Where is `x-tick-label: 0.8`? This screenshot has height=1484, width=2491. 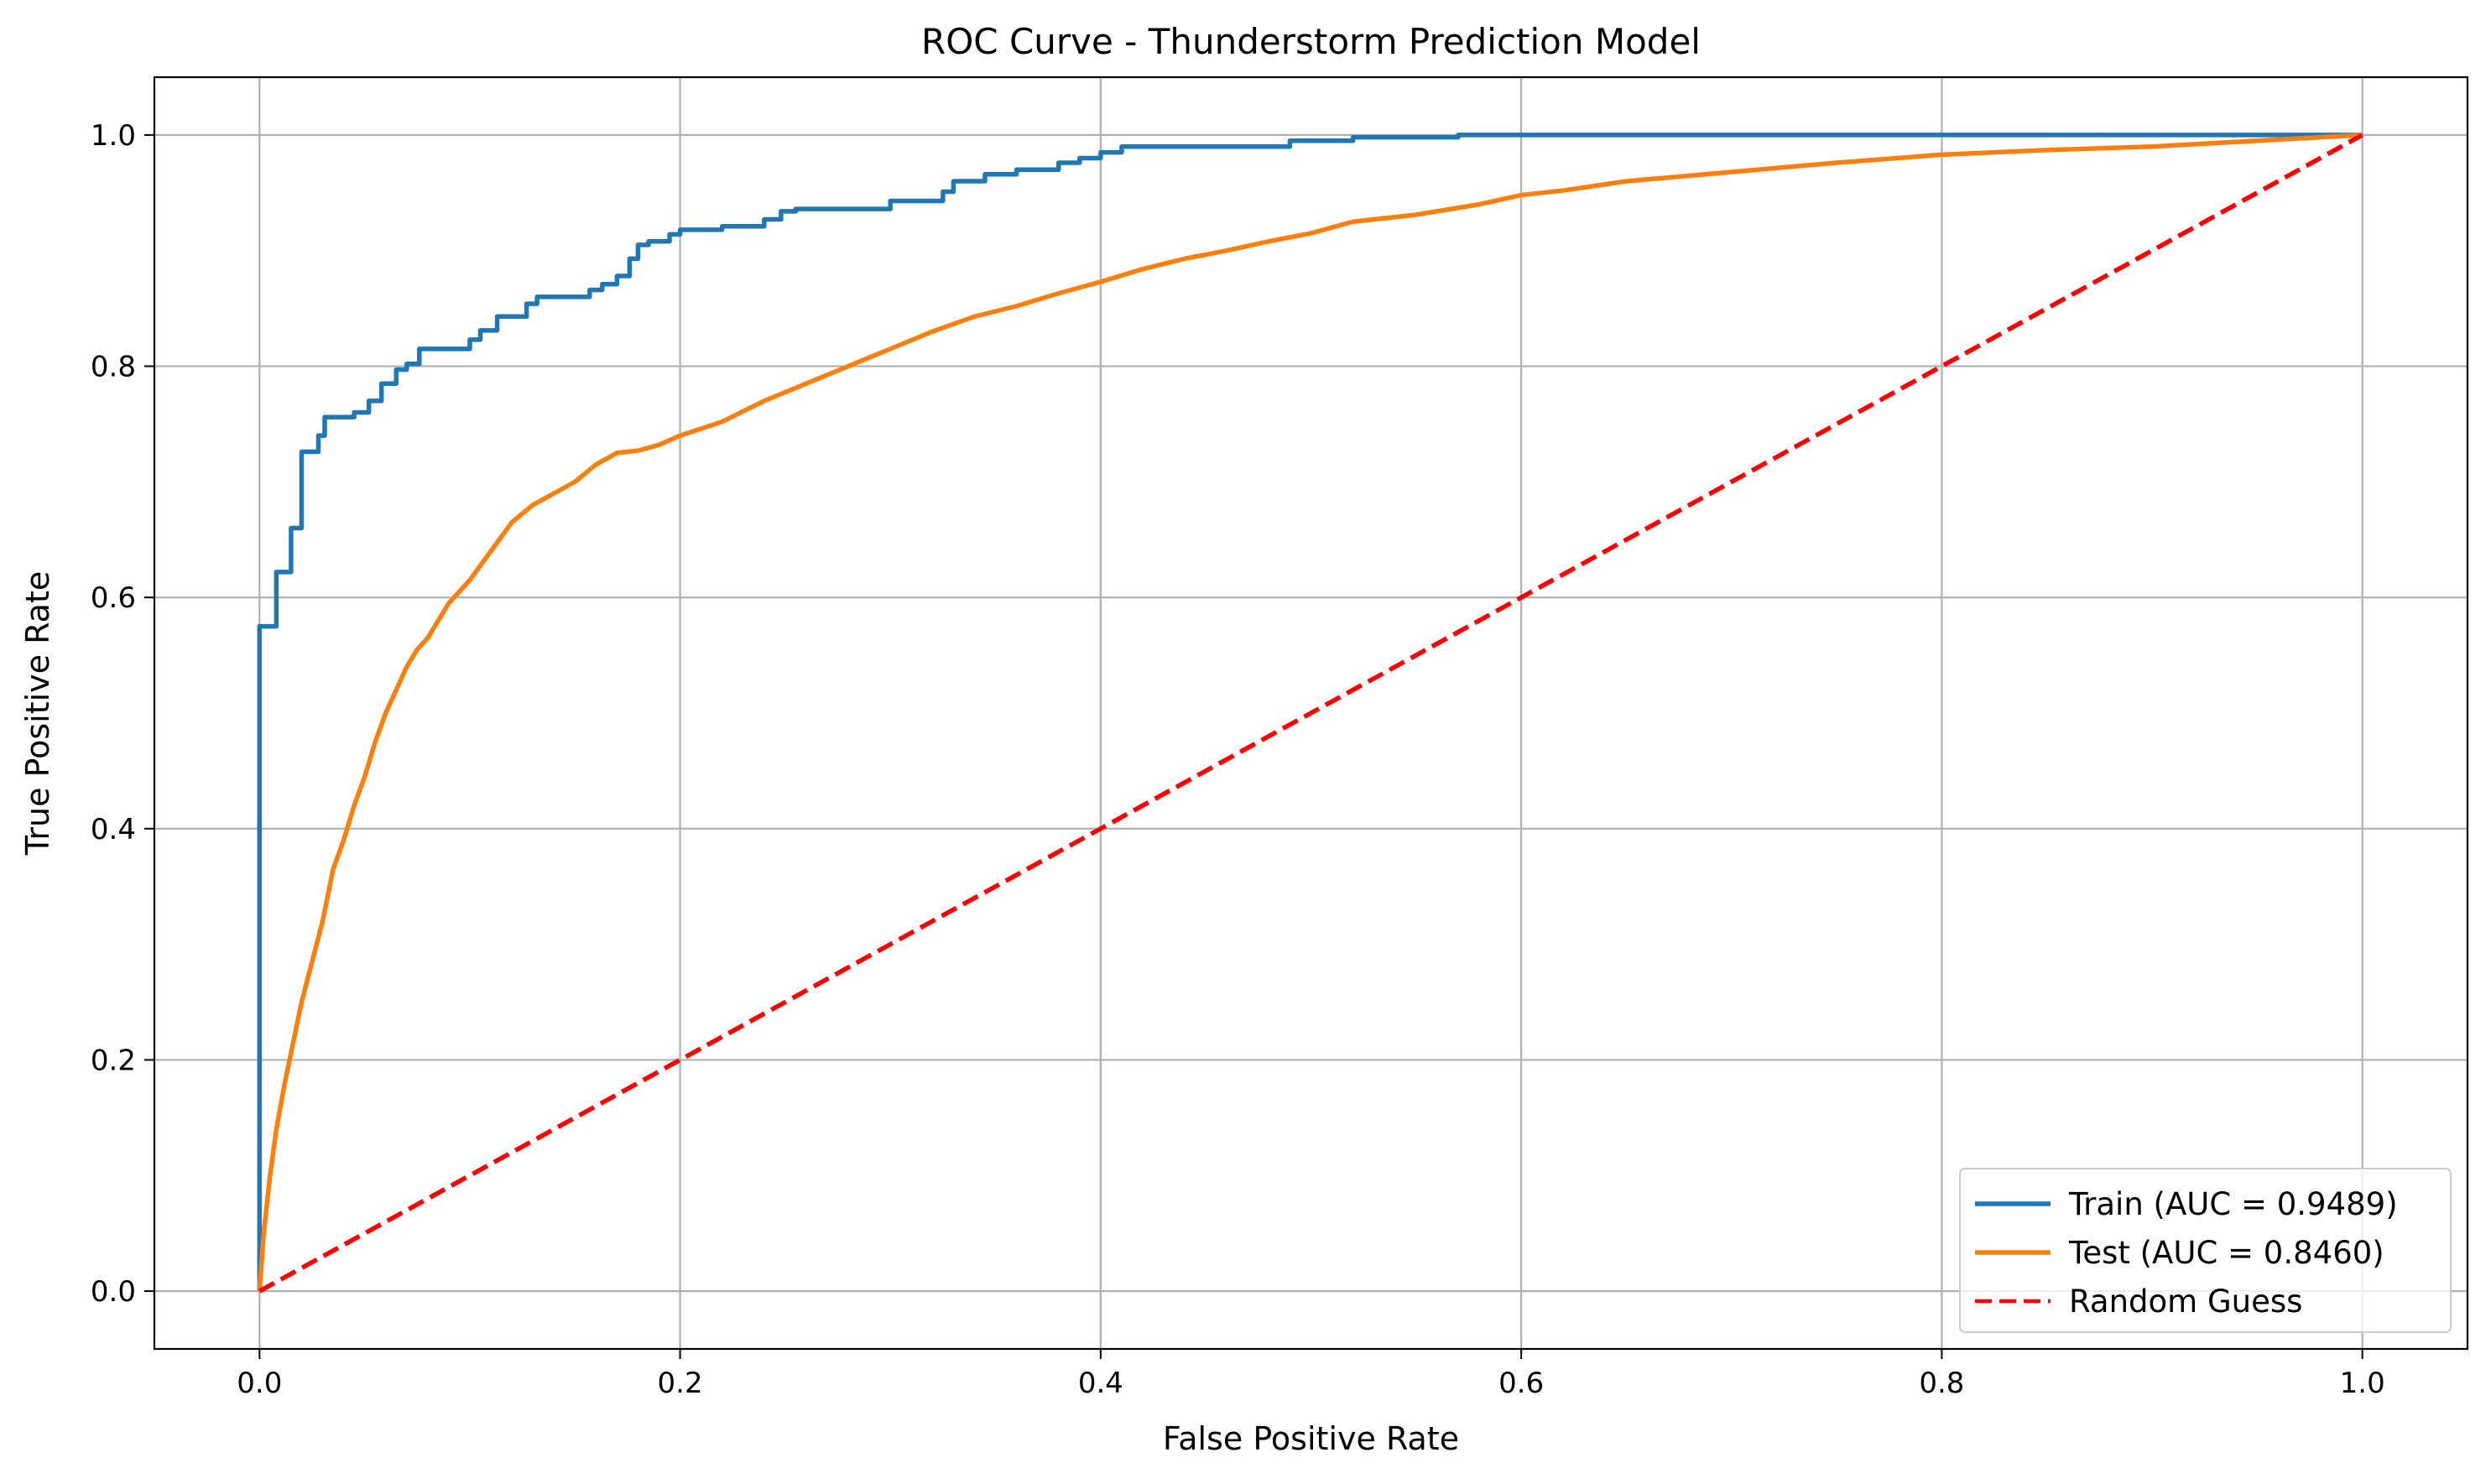 x-tick-label: 0.8 is located at coordinates (1941, 1383).